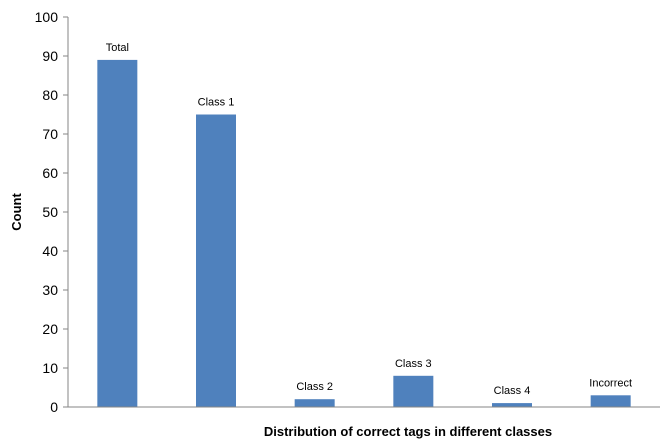 This screenshot has height=439, width=663. What do you see at coordinates (50, 95) in the screenshot?
I see `y-tick-label: 80` at bounding box center [50, 95].